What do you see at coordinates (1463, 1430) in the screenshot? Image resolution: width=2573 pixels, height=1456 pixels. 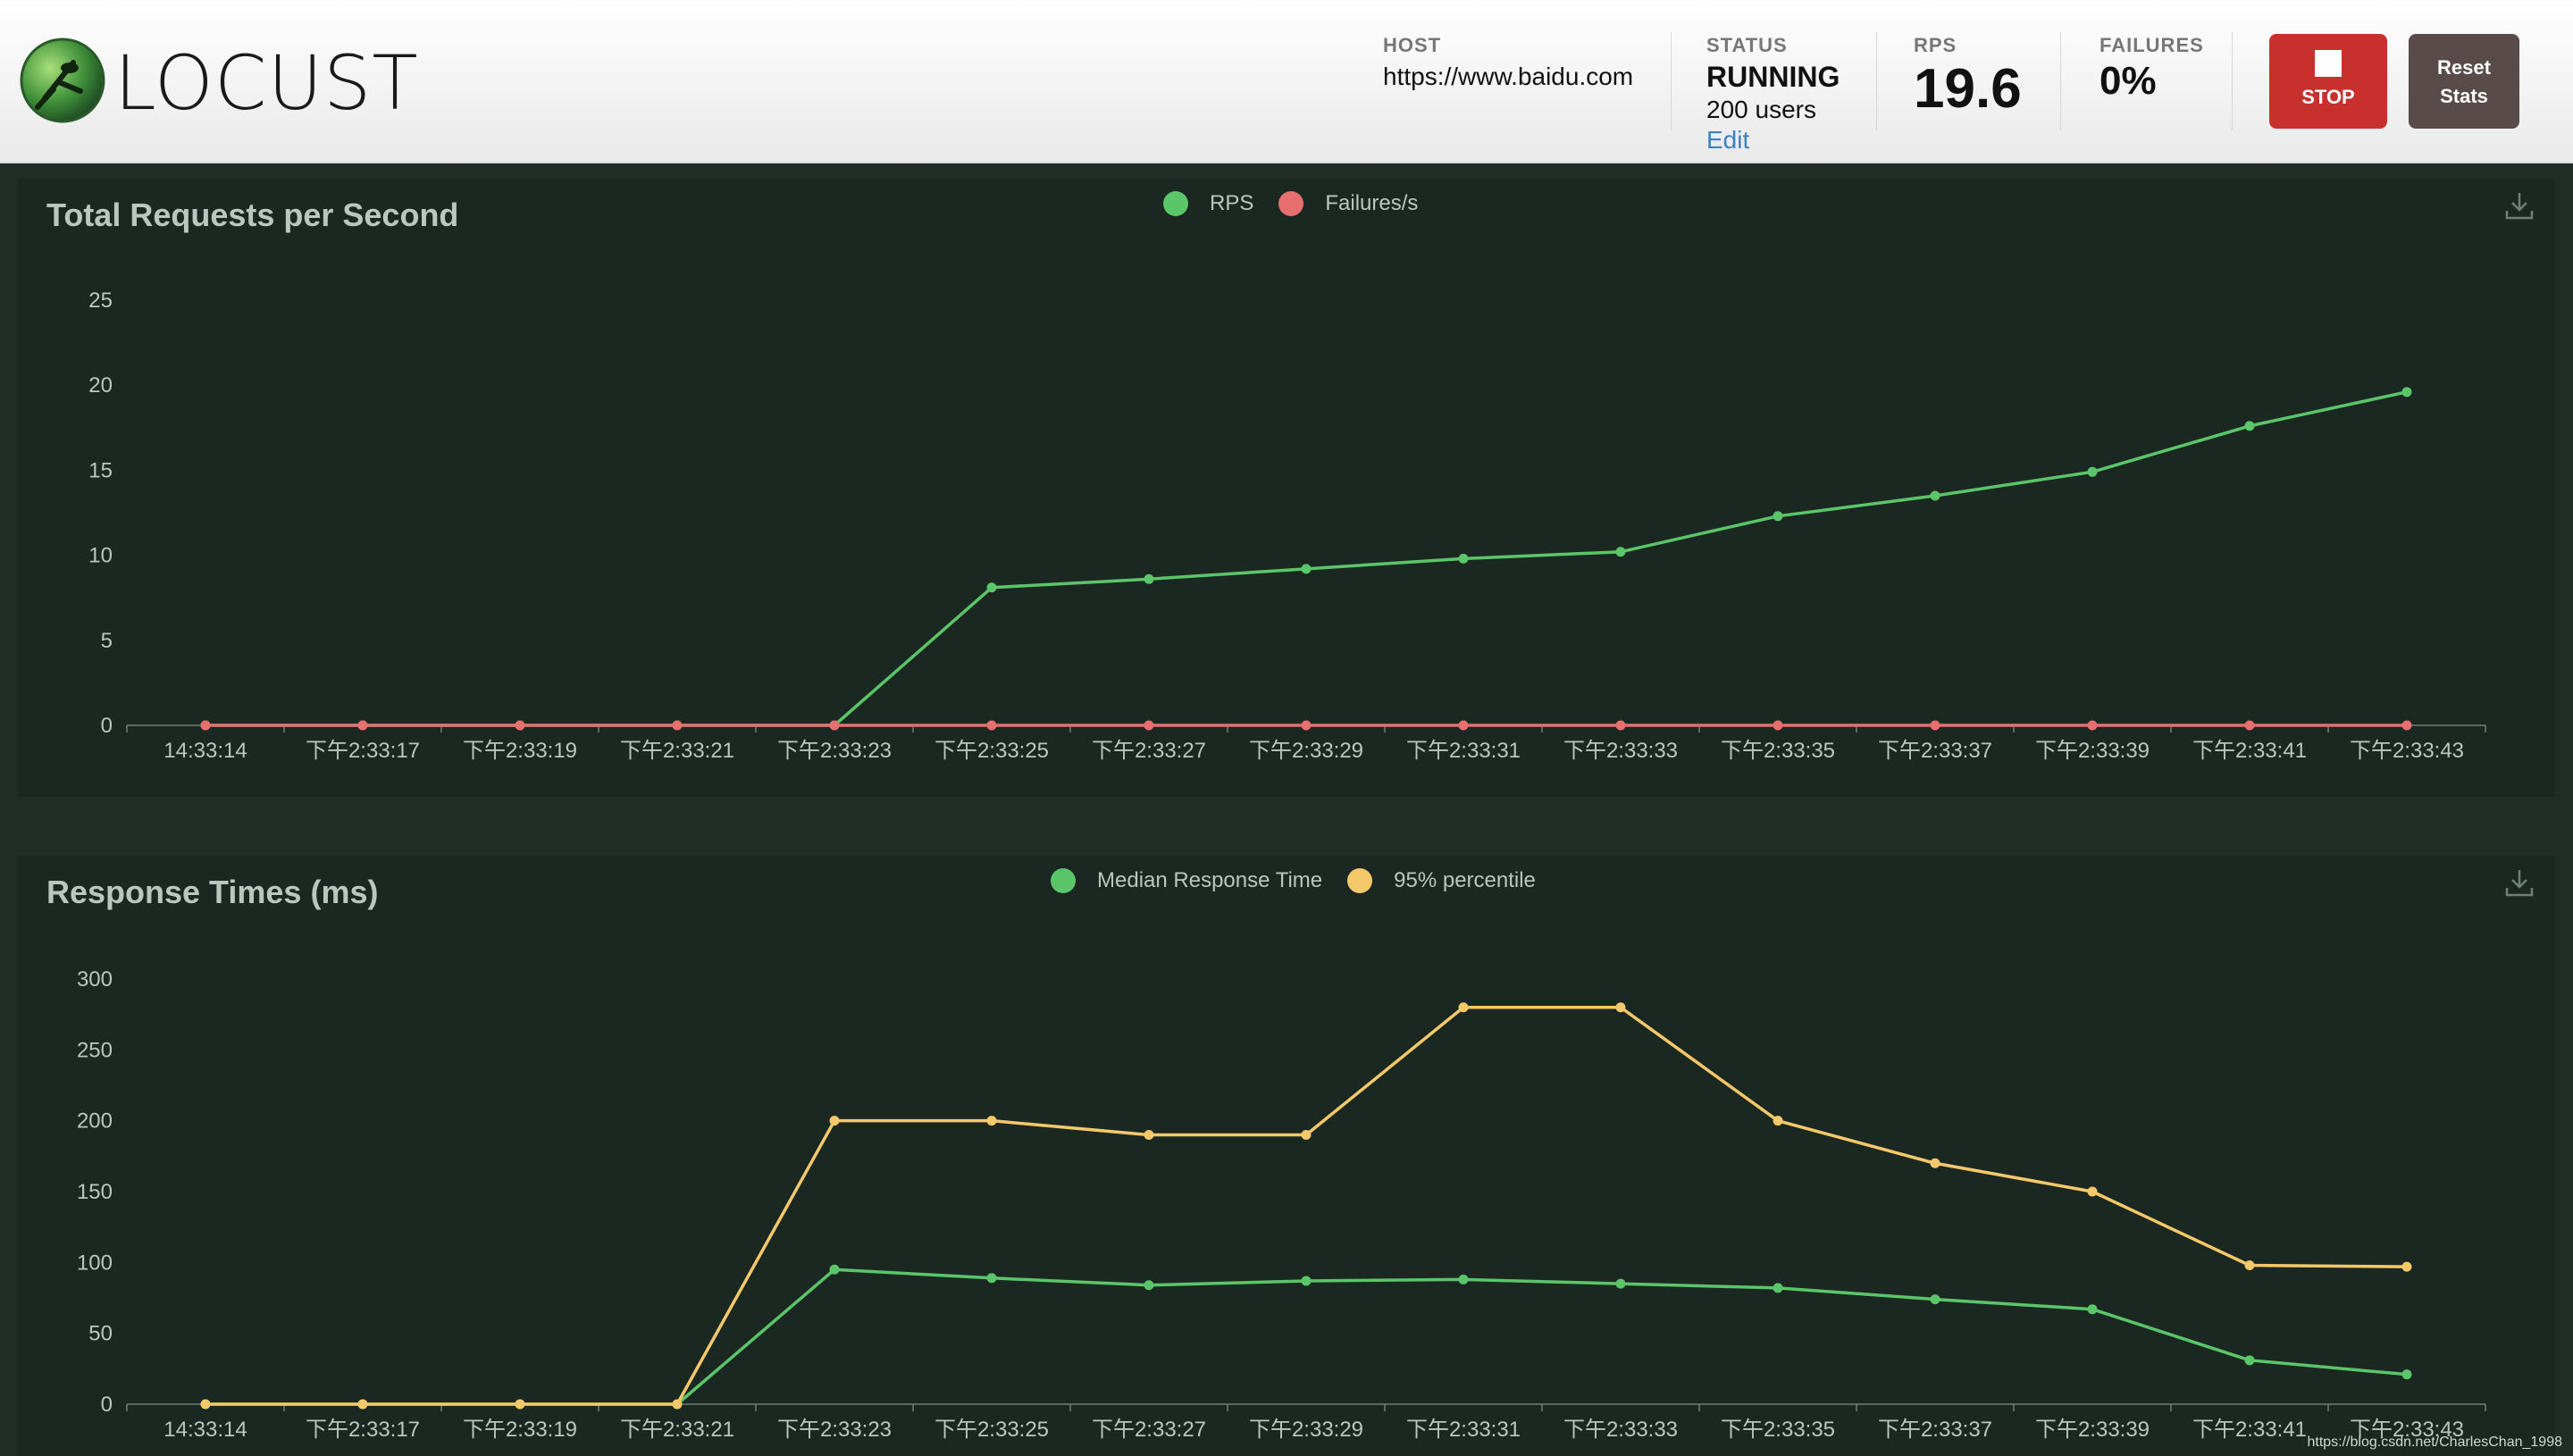 I see `x-tick-label: 下午2:33:31` at bounding box center [1463, 1430].